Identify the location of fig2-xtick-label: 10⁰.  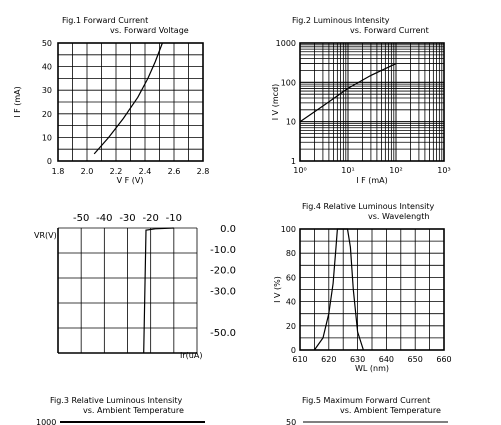
(299, 170).